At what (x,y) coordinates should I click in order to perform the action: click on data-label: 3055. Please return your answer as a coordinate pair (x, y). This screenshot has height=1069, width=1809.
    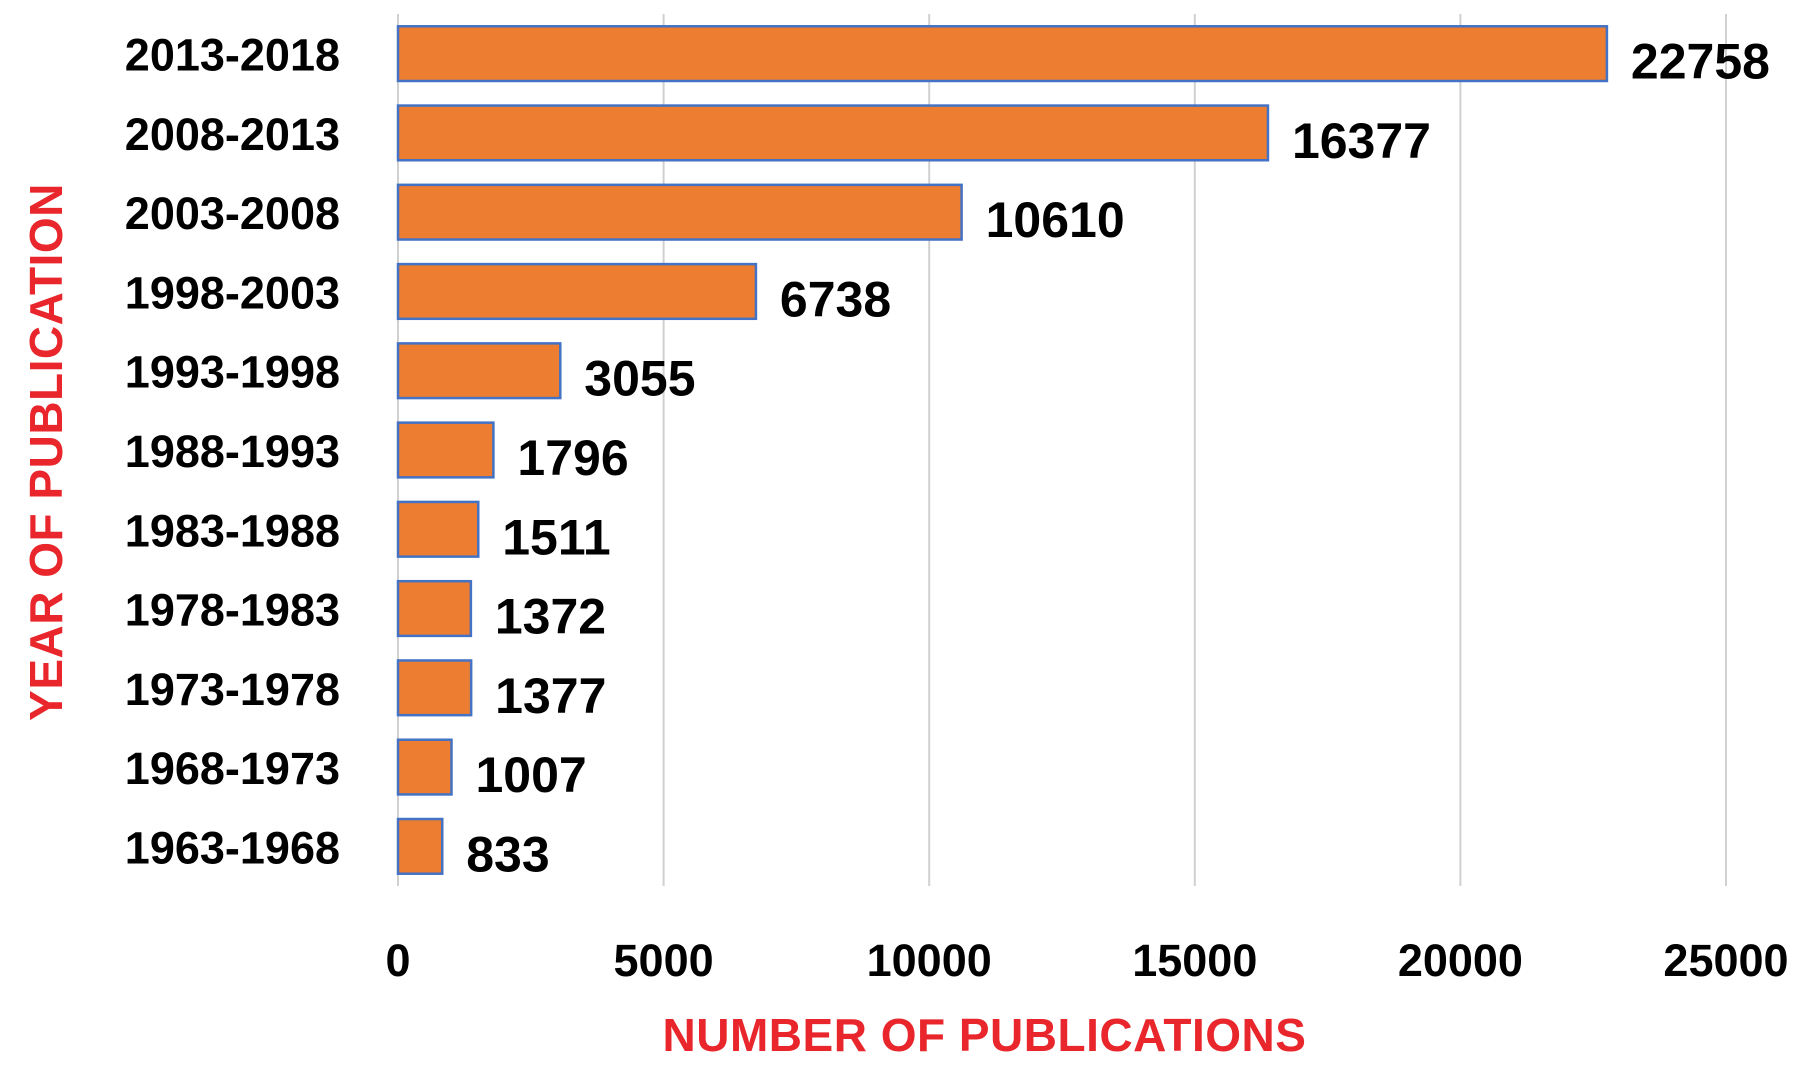
    Looking at the image, I should click on (639, 379).